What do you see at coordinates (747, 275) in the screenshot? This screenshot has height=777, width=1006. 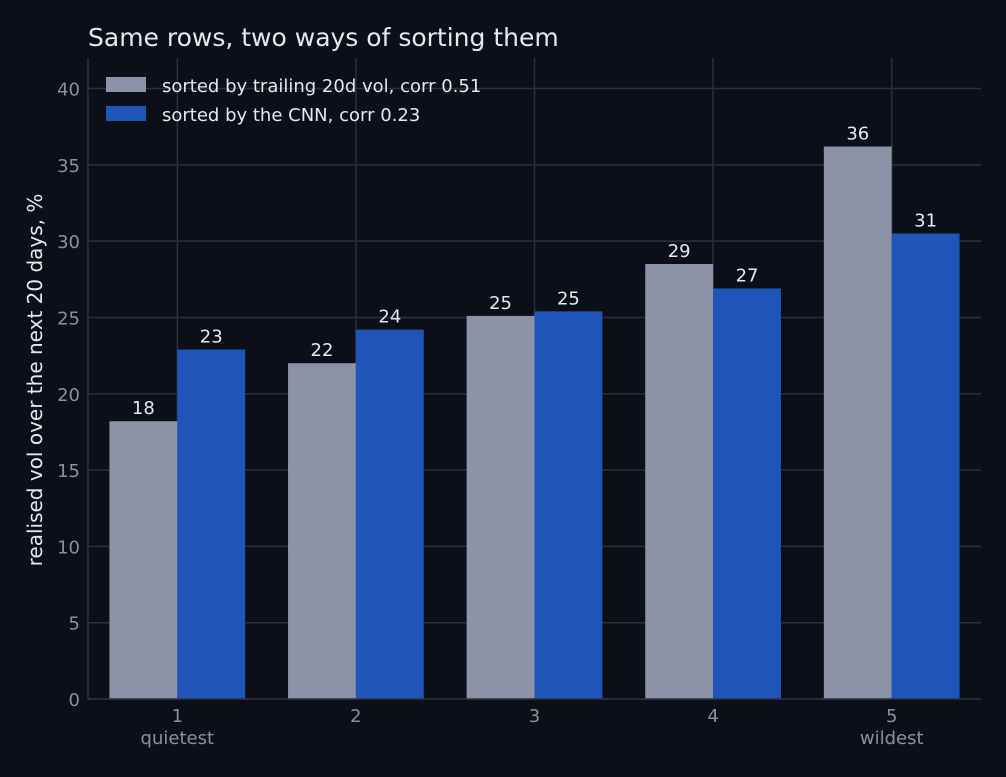 I see `bar-value-label: 27` at bounding box center [747, 275].